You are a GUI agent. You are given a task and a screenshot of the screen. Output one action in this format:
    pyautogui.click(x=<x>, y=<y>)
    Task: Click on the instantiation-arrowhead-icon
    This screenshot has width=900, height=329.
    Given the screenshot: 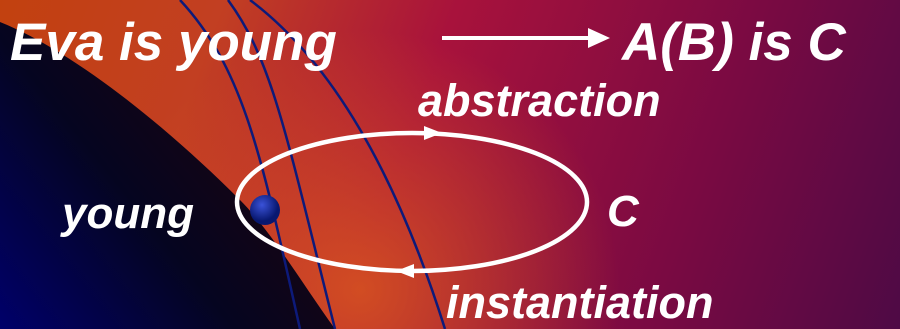 What is the action you would take?
    pyautogui.click(x=405, y=271)
    